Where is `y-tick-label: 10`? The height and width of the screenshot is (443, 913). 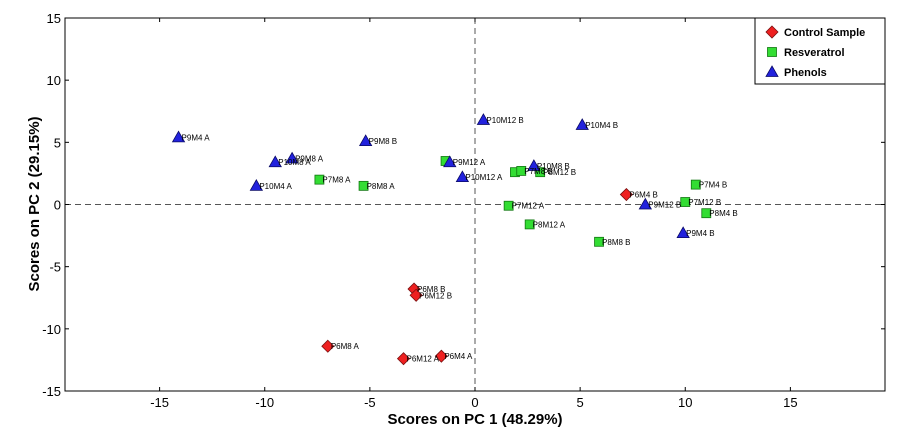 y-tick-label: 10 is located at coordinates (54, 80).